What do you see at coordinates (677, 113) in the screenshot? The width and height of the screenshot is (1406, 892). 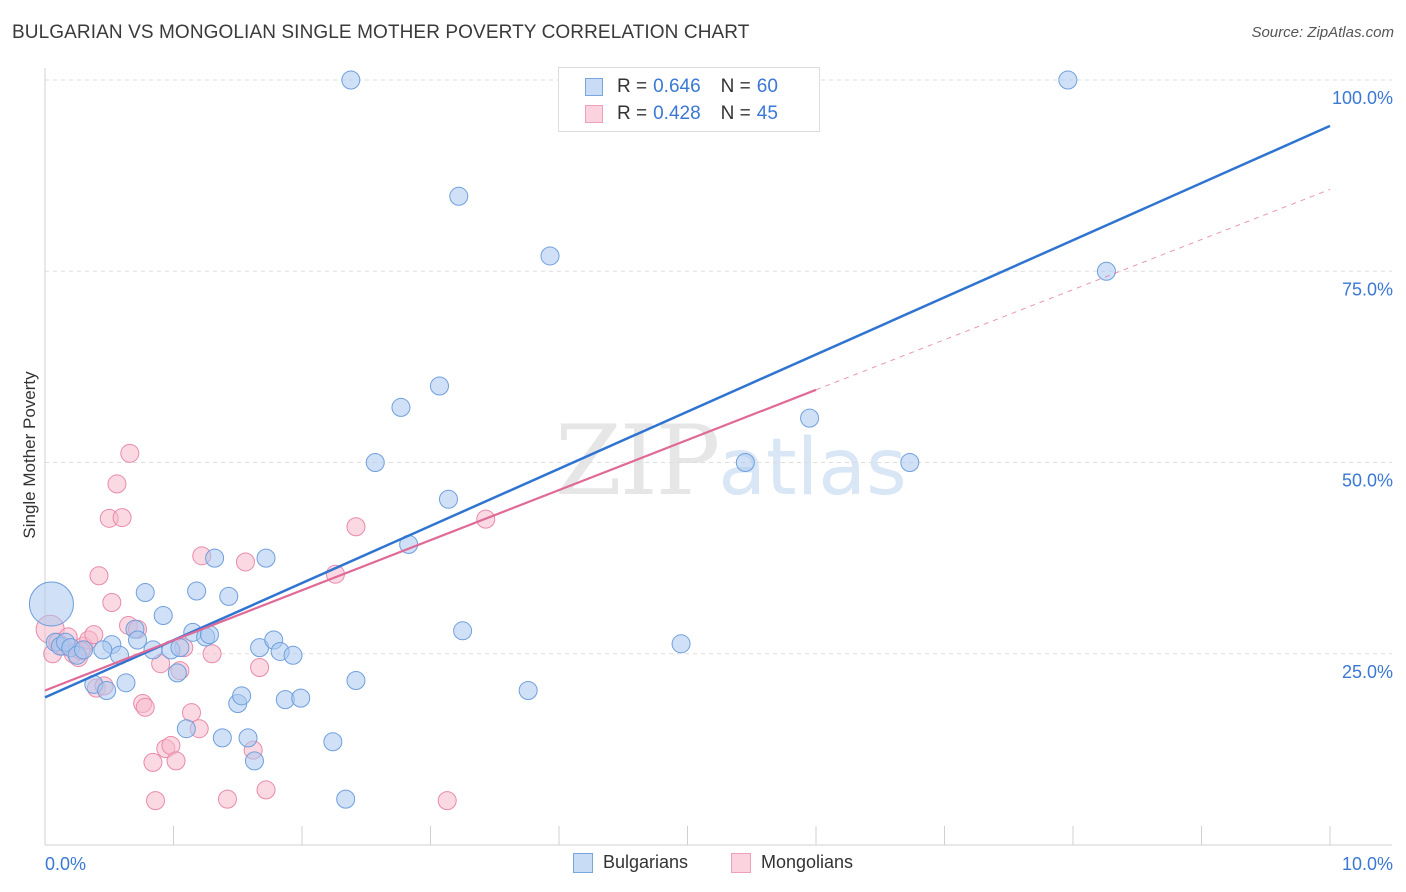 I see `legend-r-value: 0.428` at bounding box center [677, 113].